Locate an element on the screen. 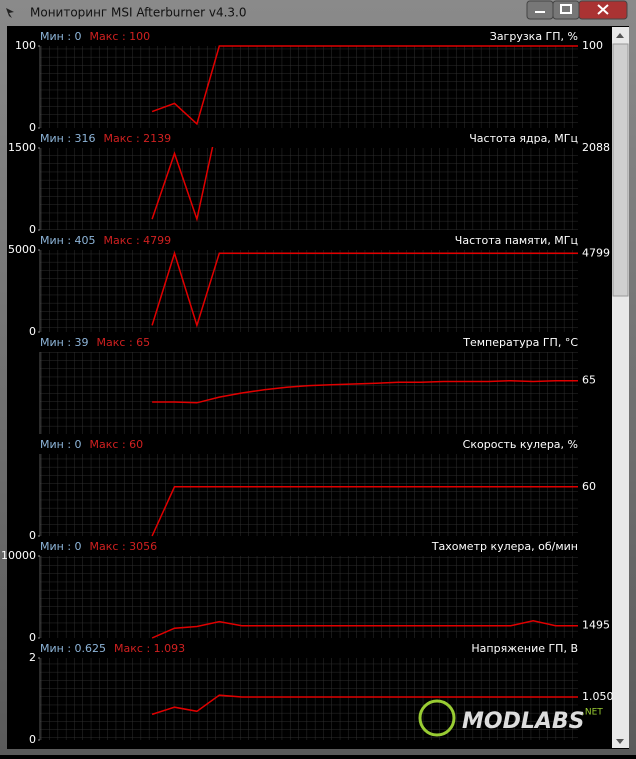  watermark: MODLABS is located at coordinates (523, 721).